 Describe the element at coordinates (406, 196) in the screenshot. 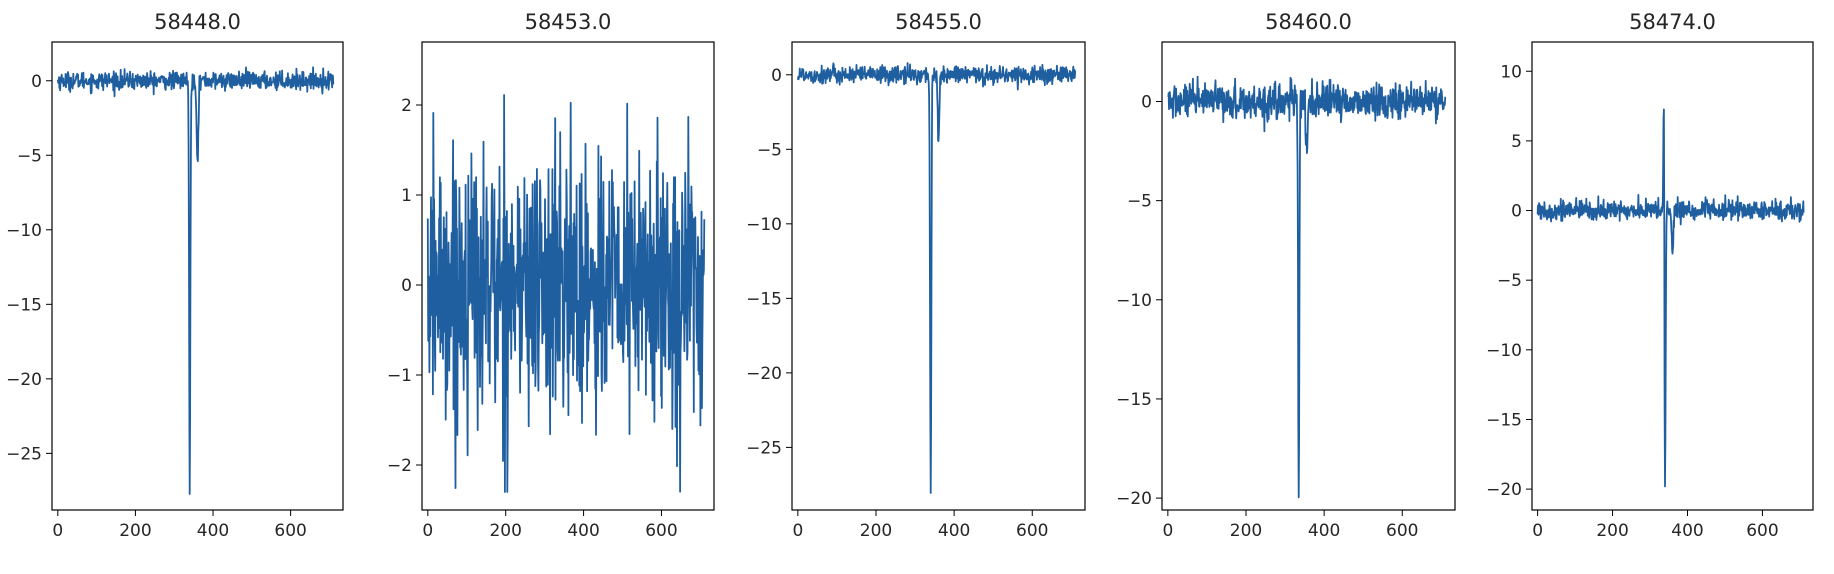

I see `y-tick-label: 1` at that location.